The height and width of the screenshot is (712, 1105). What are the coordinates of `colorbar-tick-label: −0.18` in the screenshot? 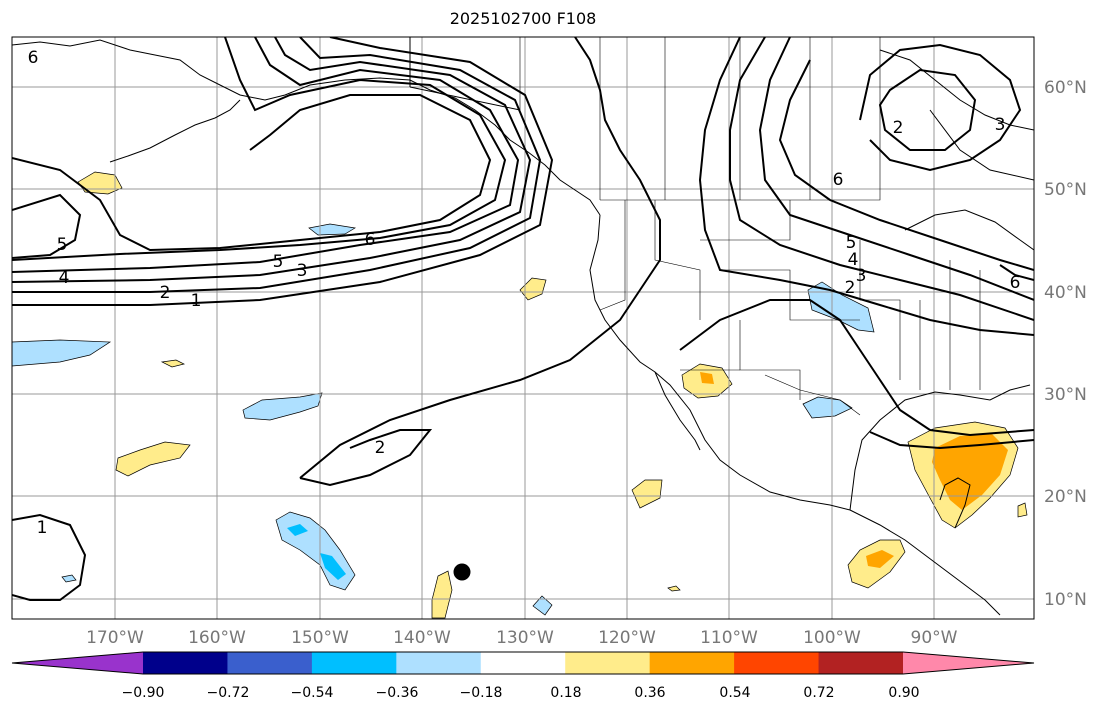 It's located at (481, 693).